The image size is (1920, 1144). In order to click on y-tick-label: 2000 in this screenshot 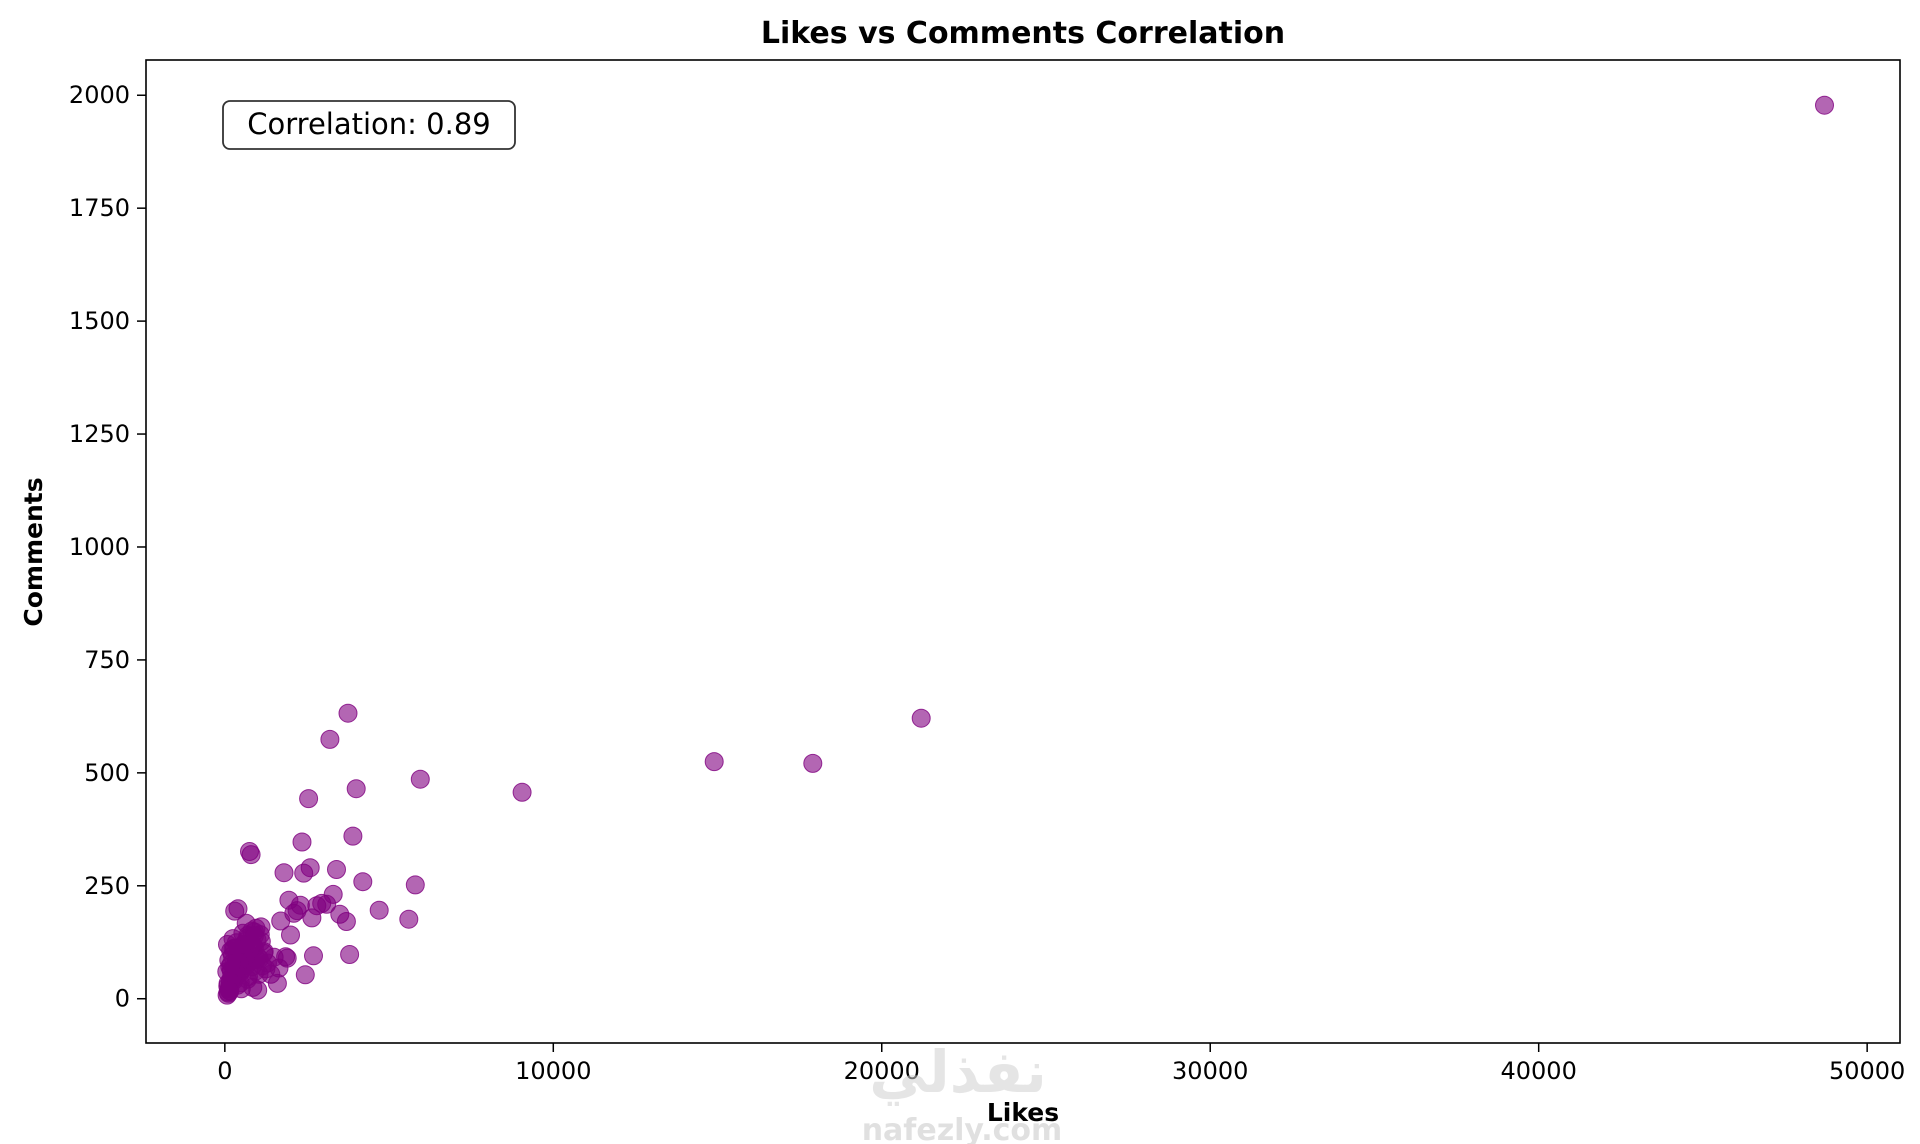, I will do `click(99, 95)`.